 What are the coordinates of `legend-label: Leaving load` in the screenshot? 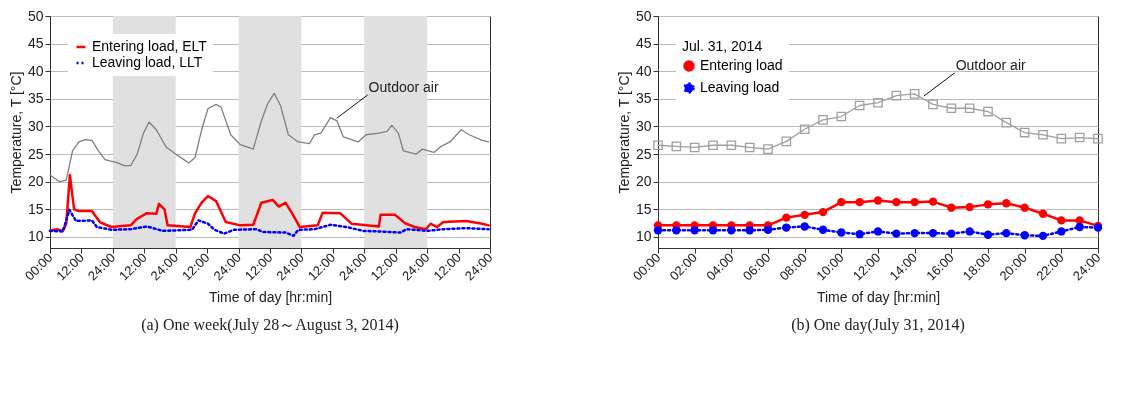 It's located at (740, 87).